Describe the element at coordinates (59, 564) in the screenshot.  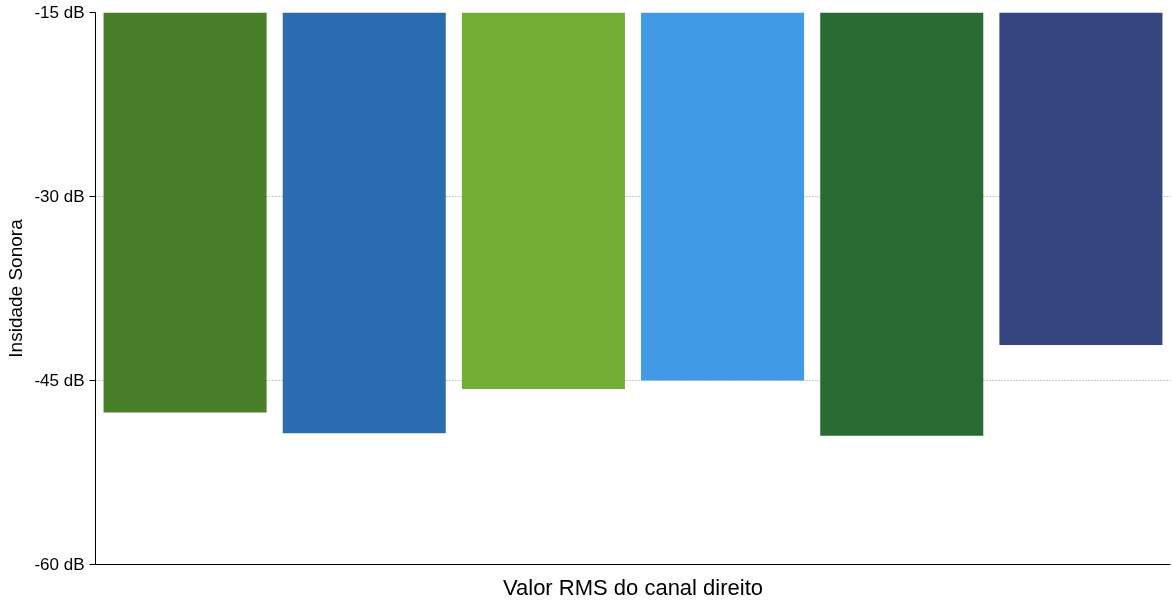
I see `y-tick-label: -60 dB` at that location.